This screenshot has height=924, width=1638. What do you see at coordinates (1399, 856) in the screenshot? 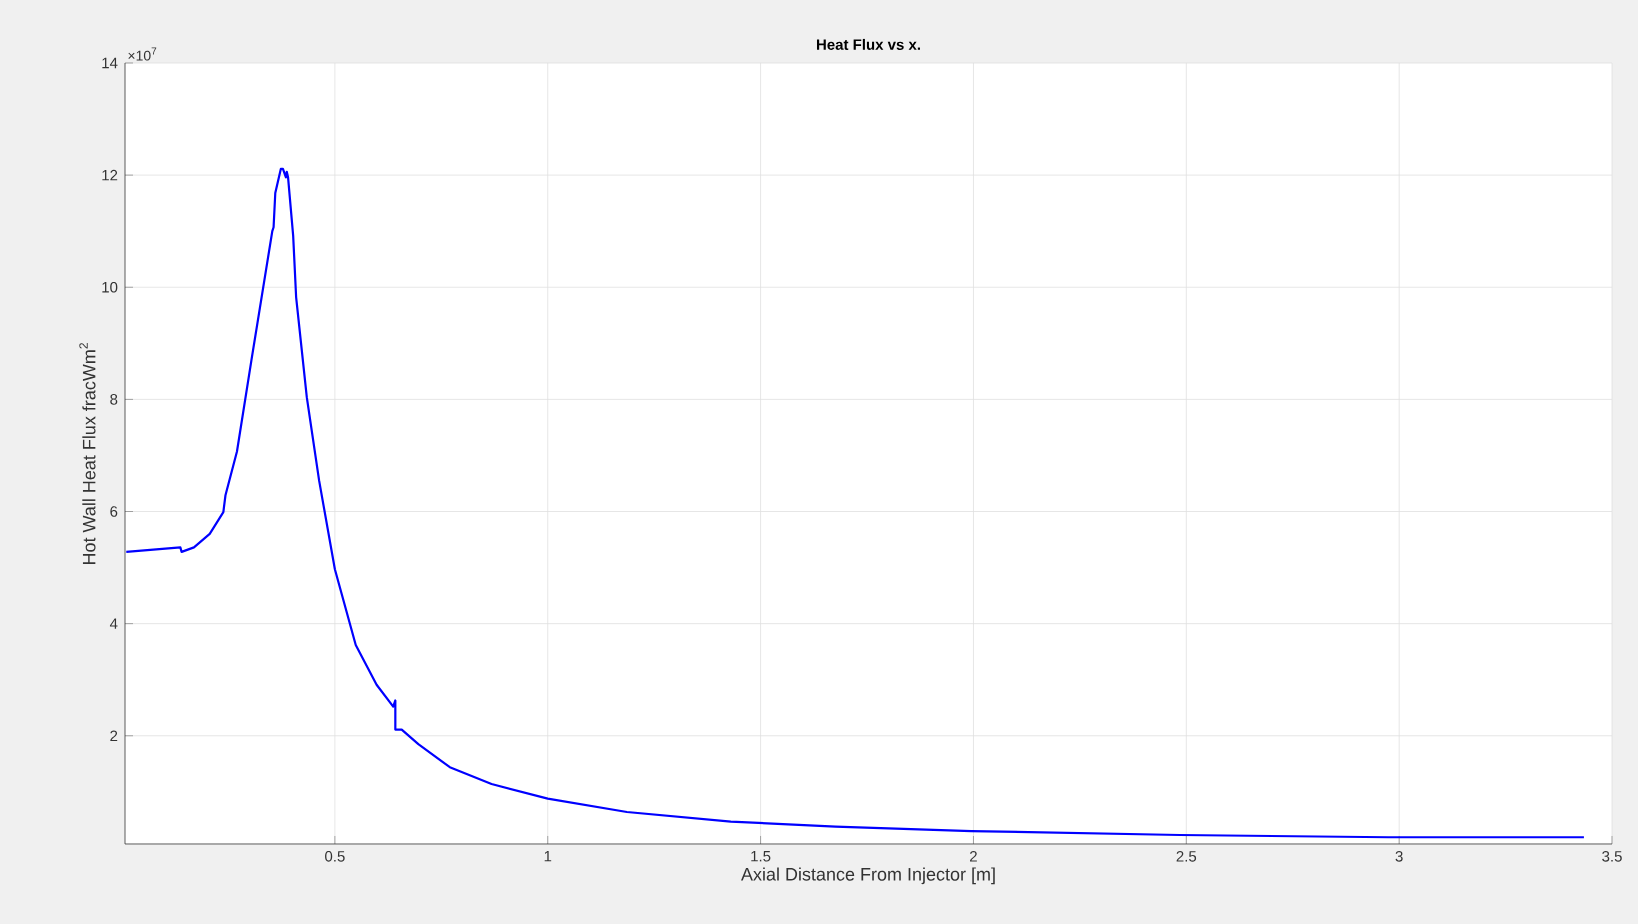
I see `x-tick-label: 3` at bounding box center [1399, 856].